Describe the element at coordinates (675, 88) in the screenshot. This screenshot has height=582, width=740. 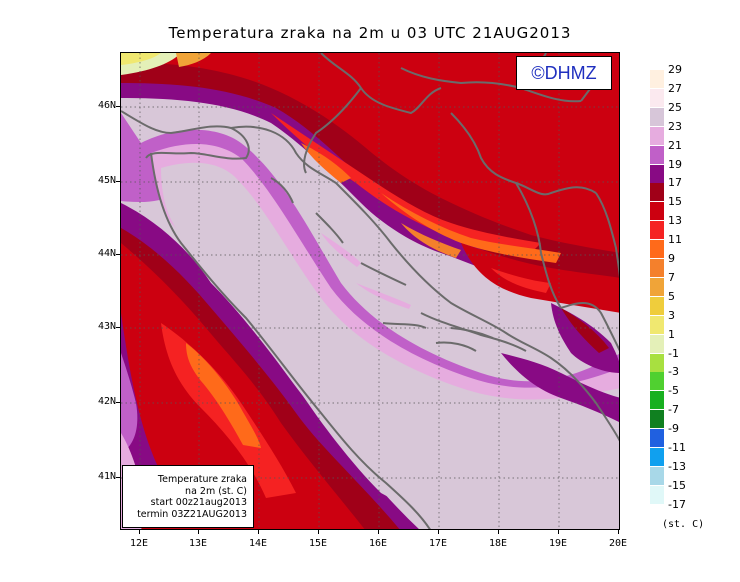
I see `legend-label: 27` at that location.